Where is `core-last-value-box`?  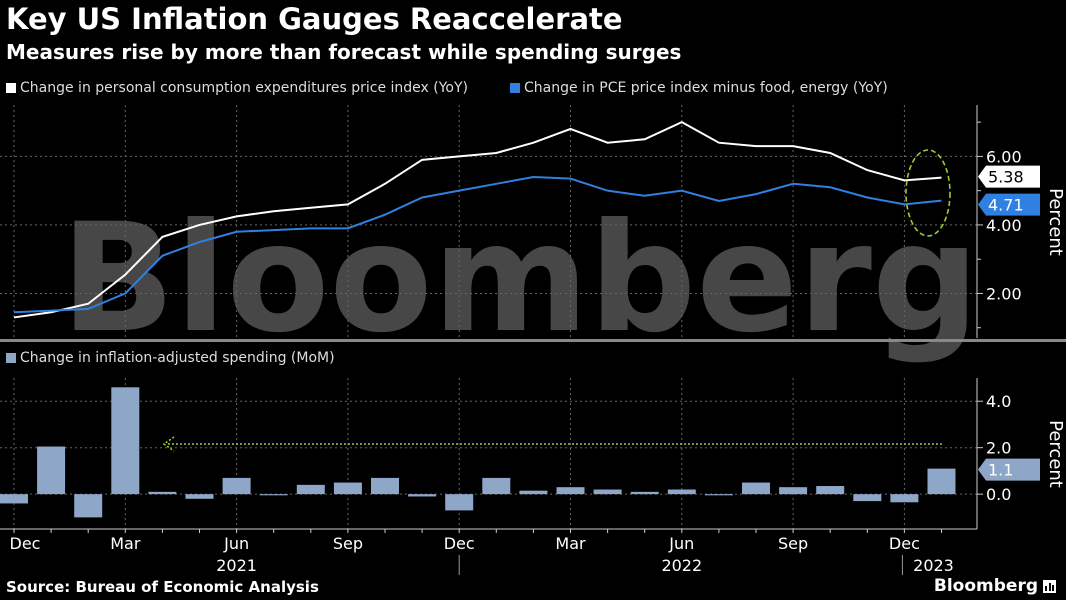 core-last-value-box is located at coordinates (1009, 204).